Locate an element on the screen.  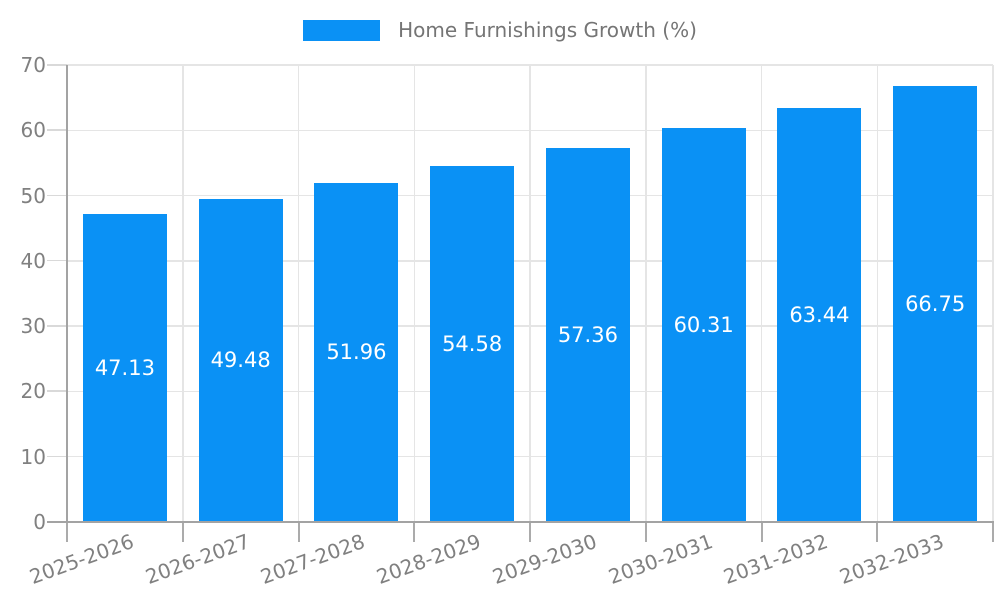
bar-value-label: 60.31 is located at coordinates (703, 325).